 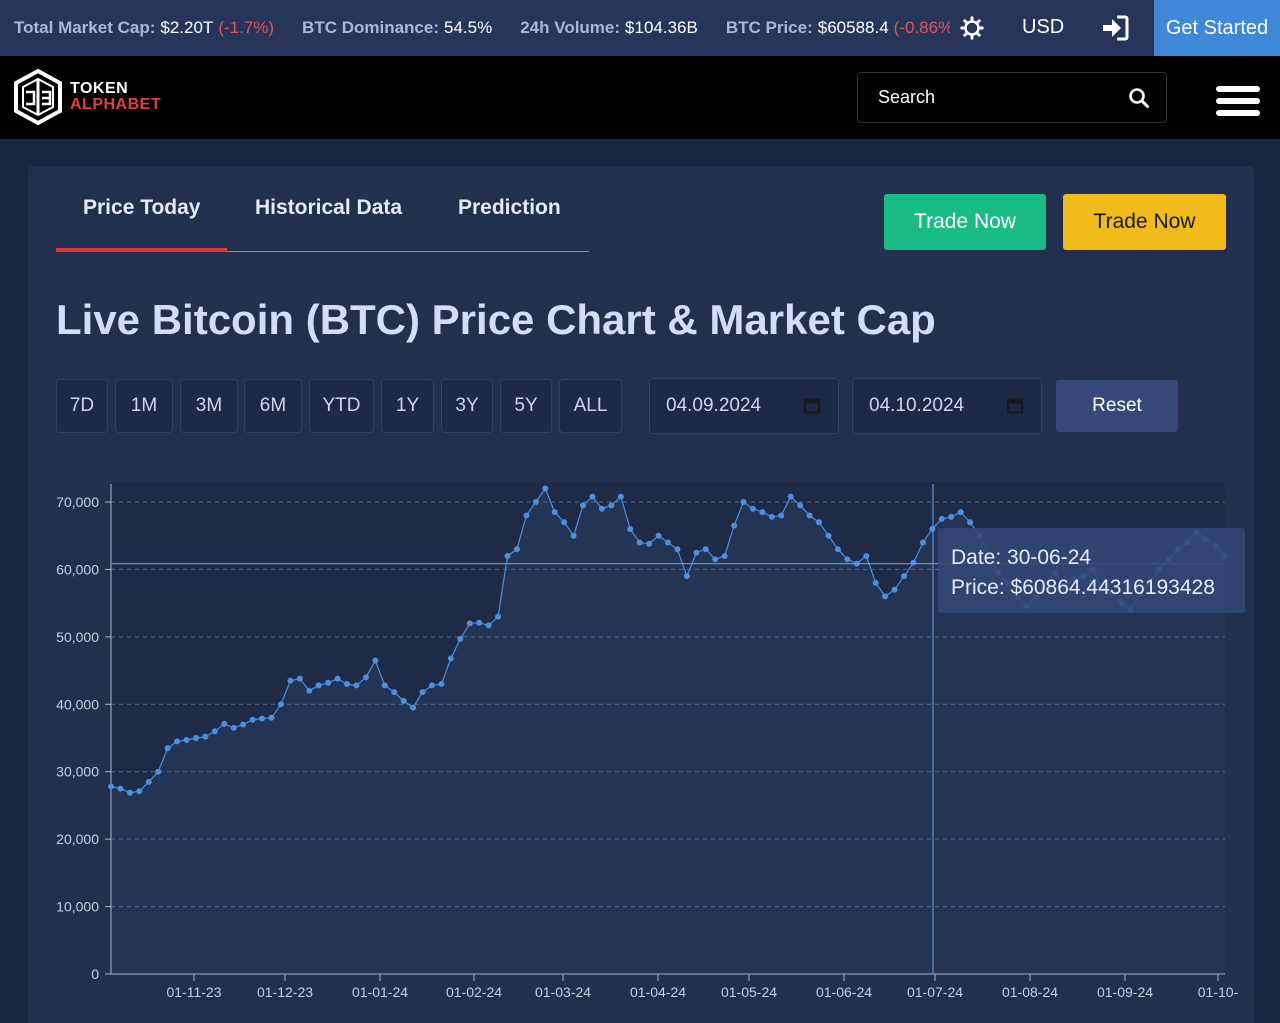 What do you see at coordinates (1139, 98) in the screenshot?
I see `search-icon` at bounding box center [1139, 98].